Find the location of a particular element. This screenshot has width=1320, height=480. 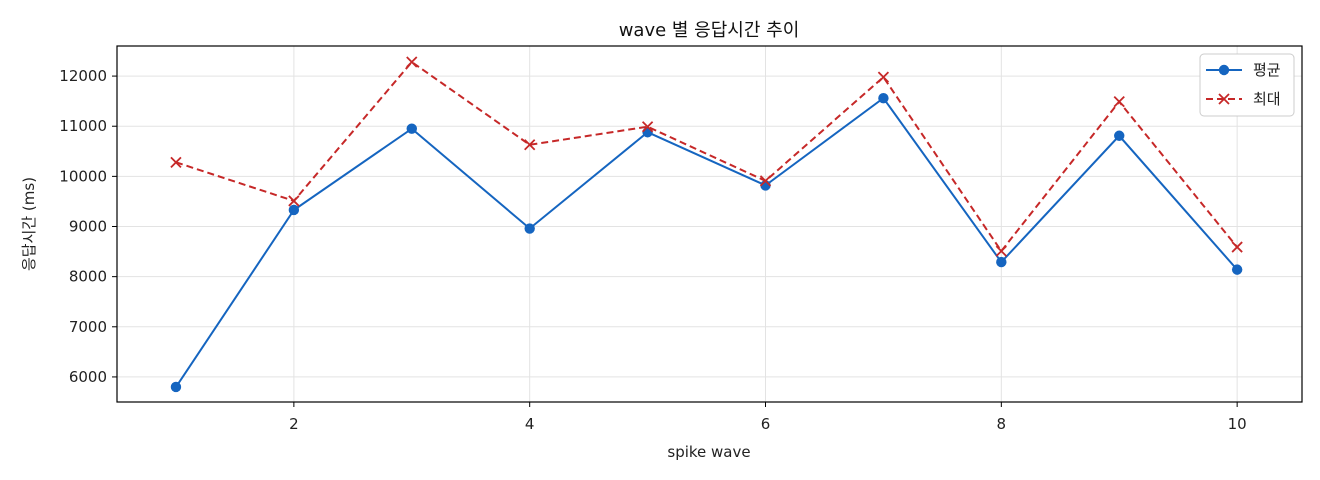

y-tick-label: 7000 is located at coordinates (88, 327).